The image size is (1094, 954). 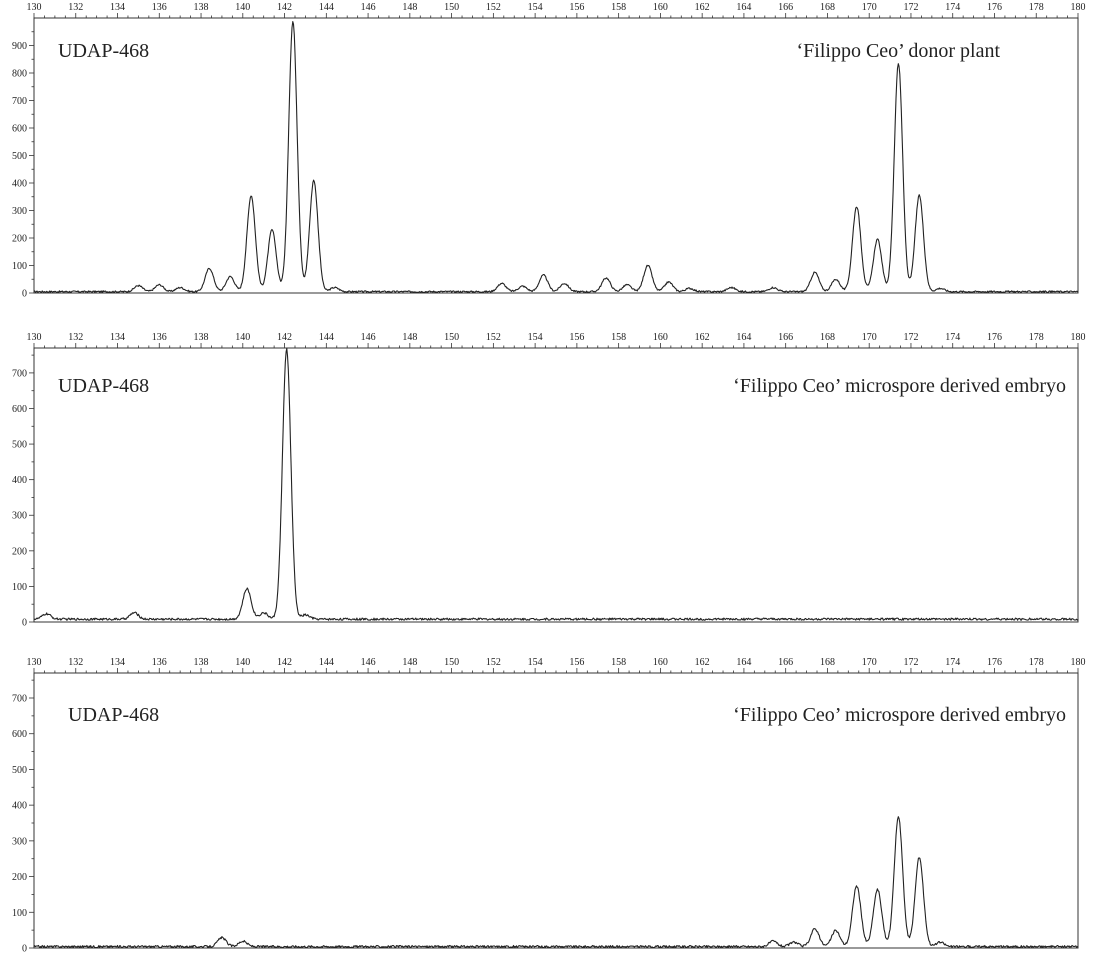 I want to click on y-tick-label: 900, so click(x=19, y=46).